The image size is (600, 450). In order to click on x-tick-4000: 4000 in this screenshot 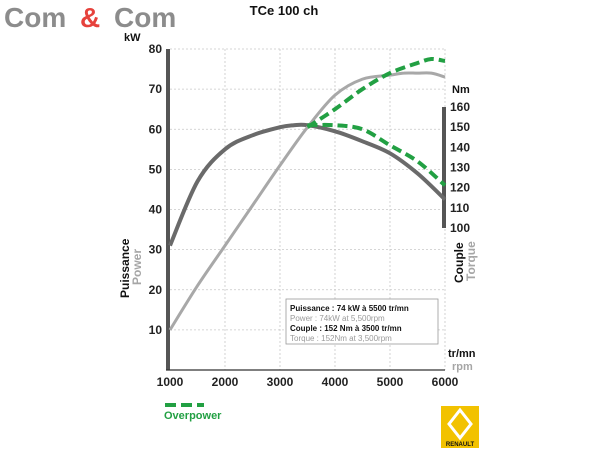, I will do `click(335, 382)`.